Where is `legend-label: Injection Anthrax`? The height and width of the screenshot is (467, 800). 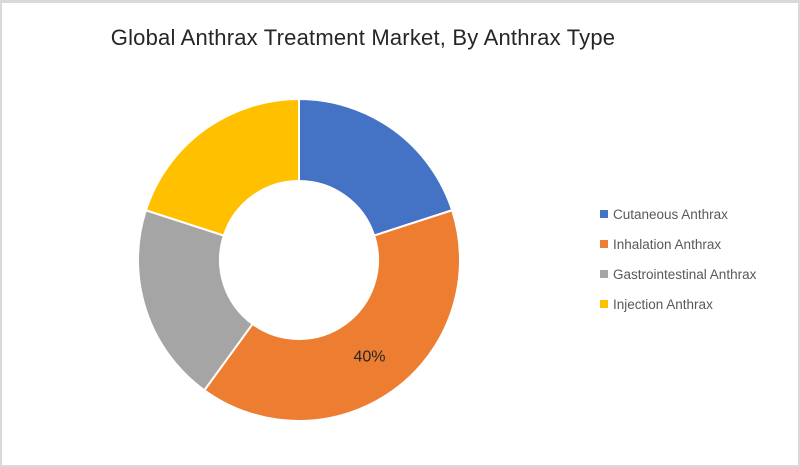 legend-label: Injection Anthrax is located at coordinates (663, 304).